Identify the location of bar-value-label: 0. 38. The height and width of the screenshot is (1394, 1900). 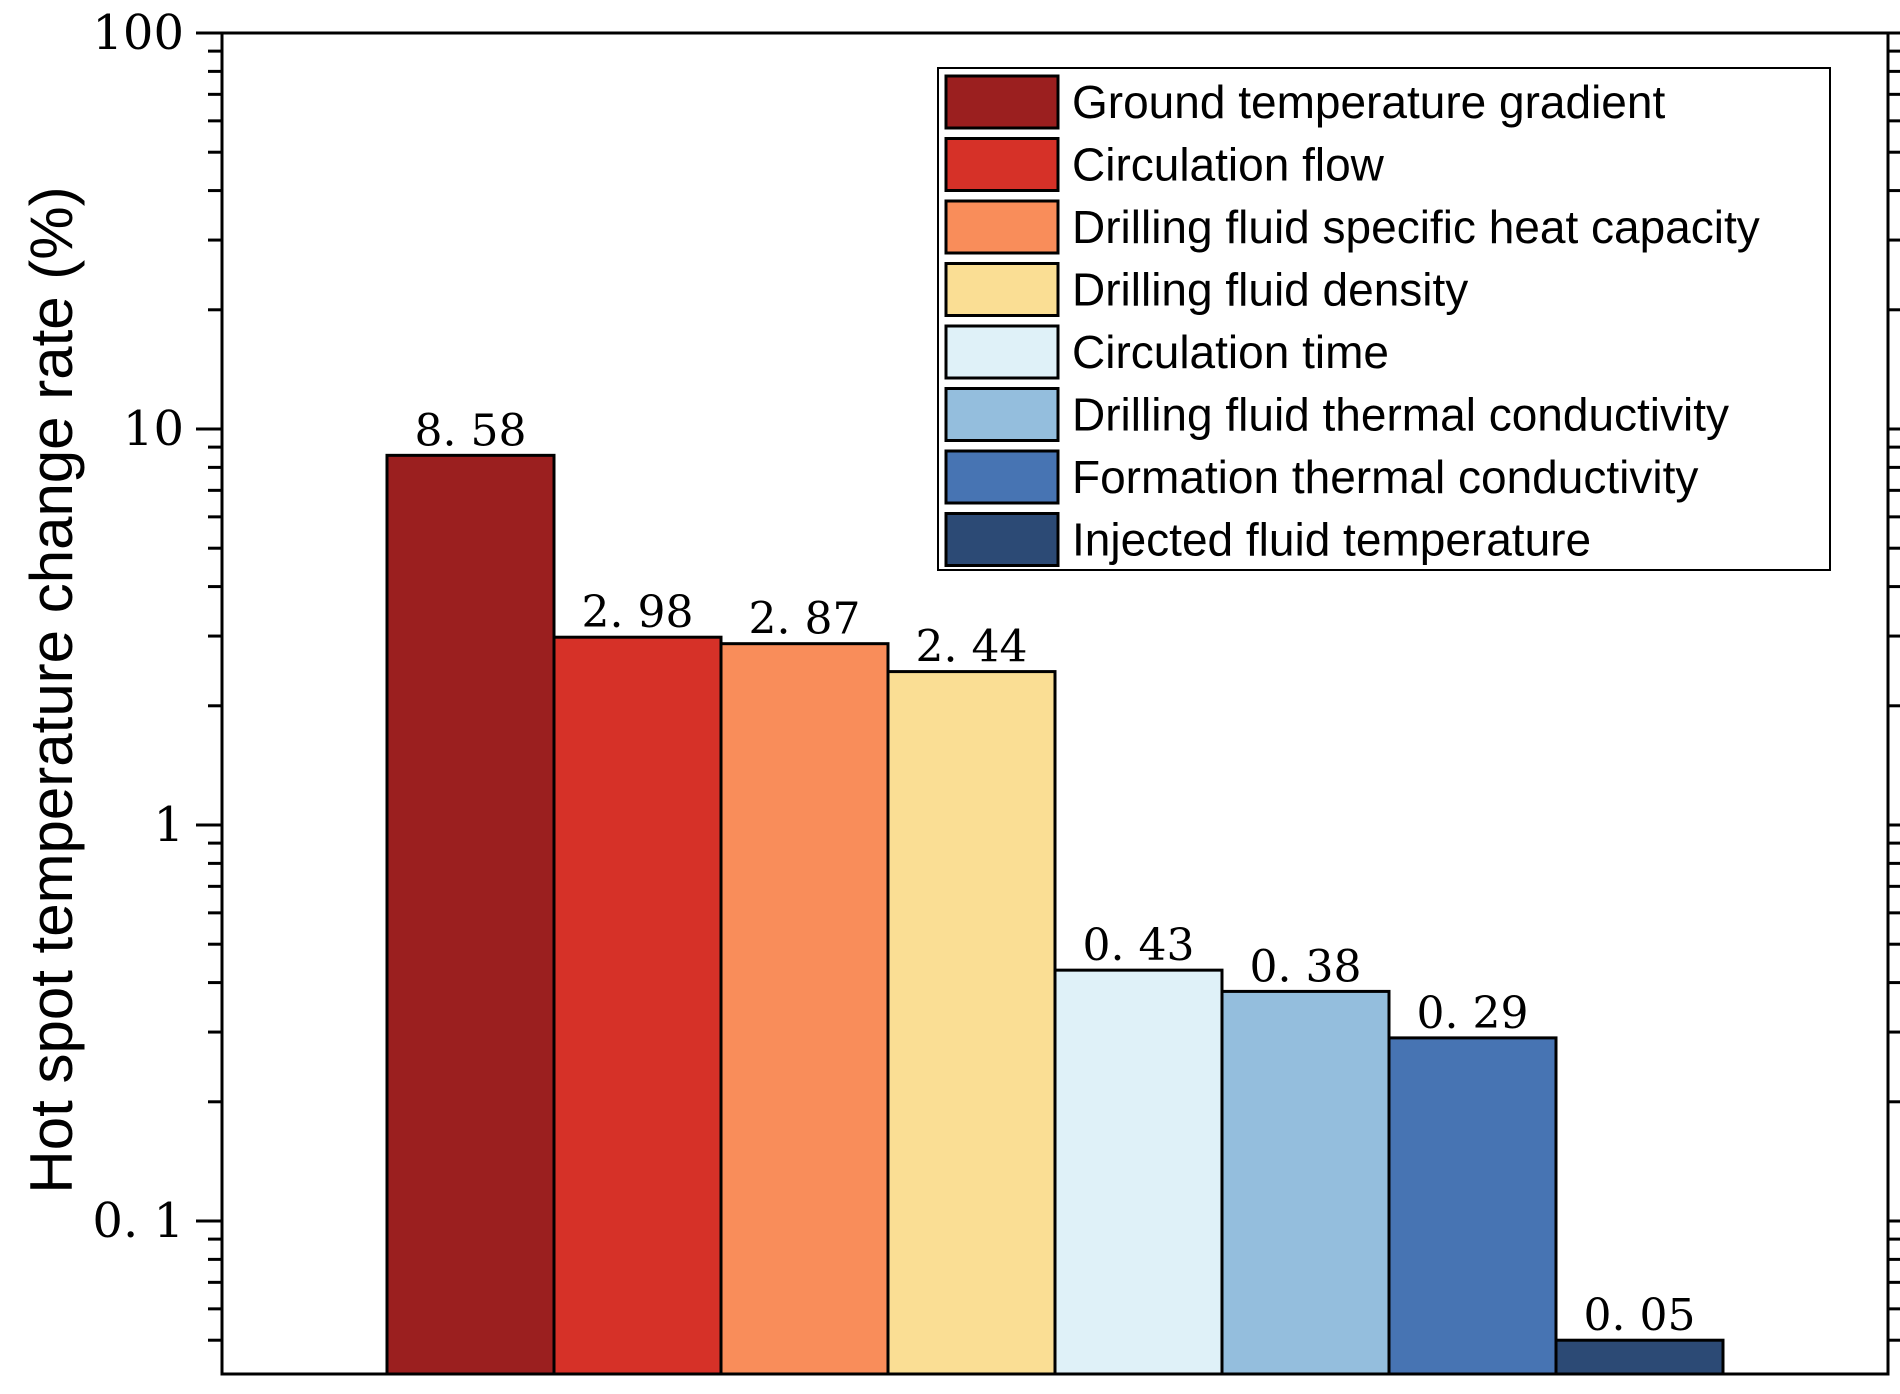
(1306, 966).